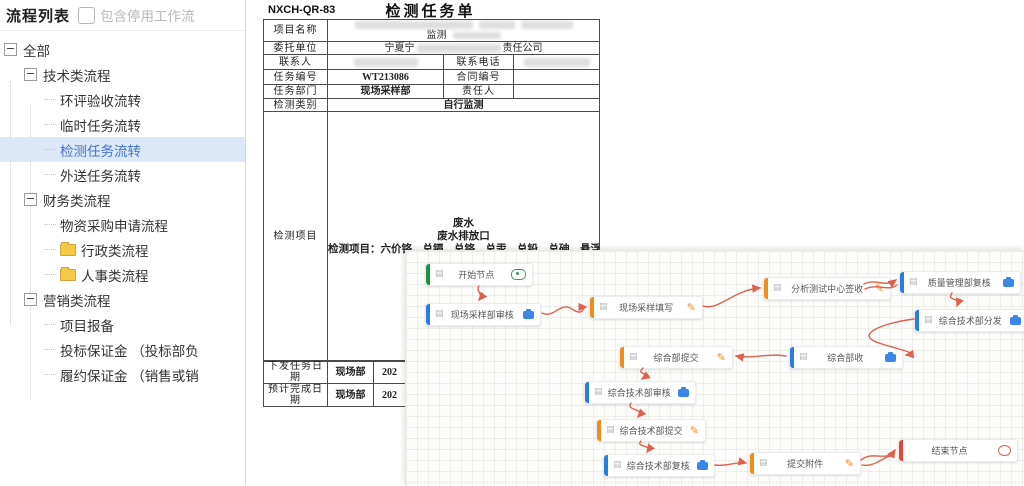 The width and height of the screenshot is (1024, 486). I want to click on tree-item-procurement: 物资采购申请流程, so click(122, 224).